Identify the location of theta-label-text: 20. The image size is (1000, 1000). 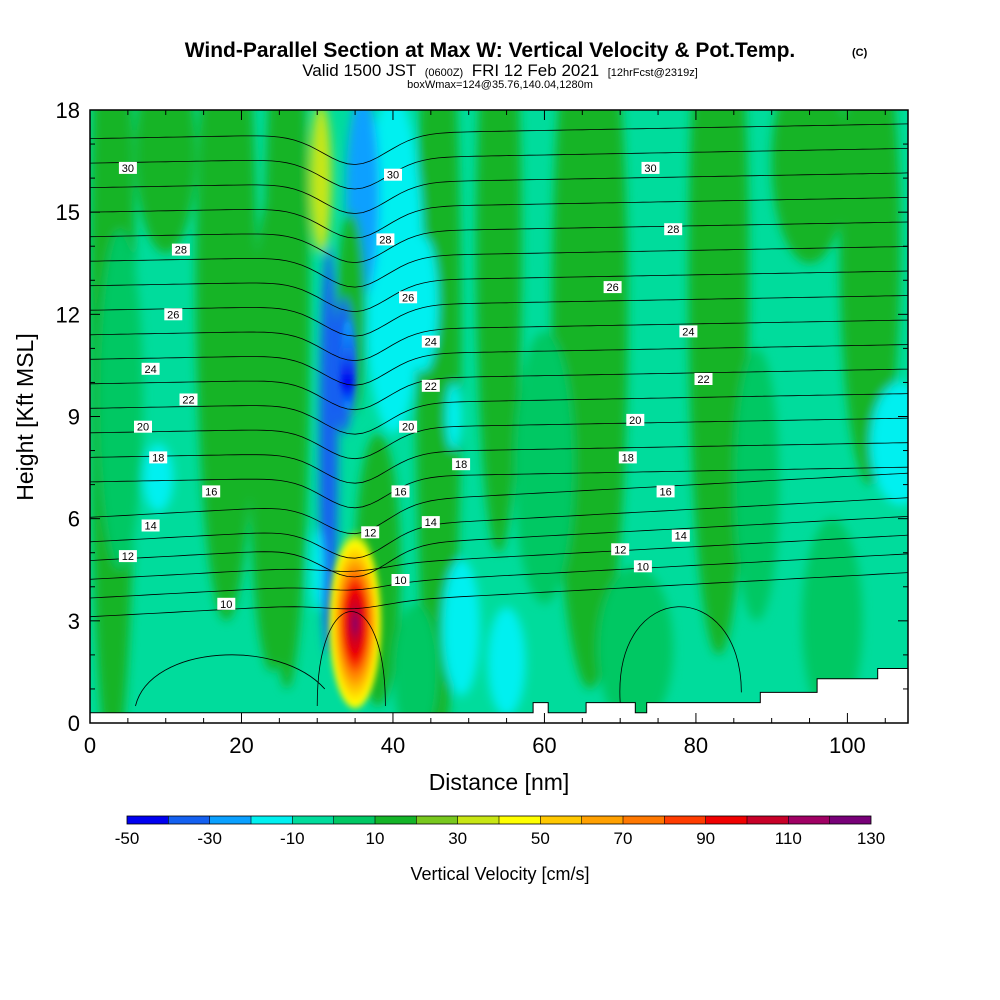
(408, 428).